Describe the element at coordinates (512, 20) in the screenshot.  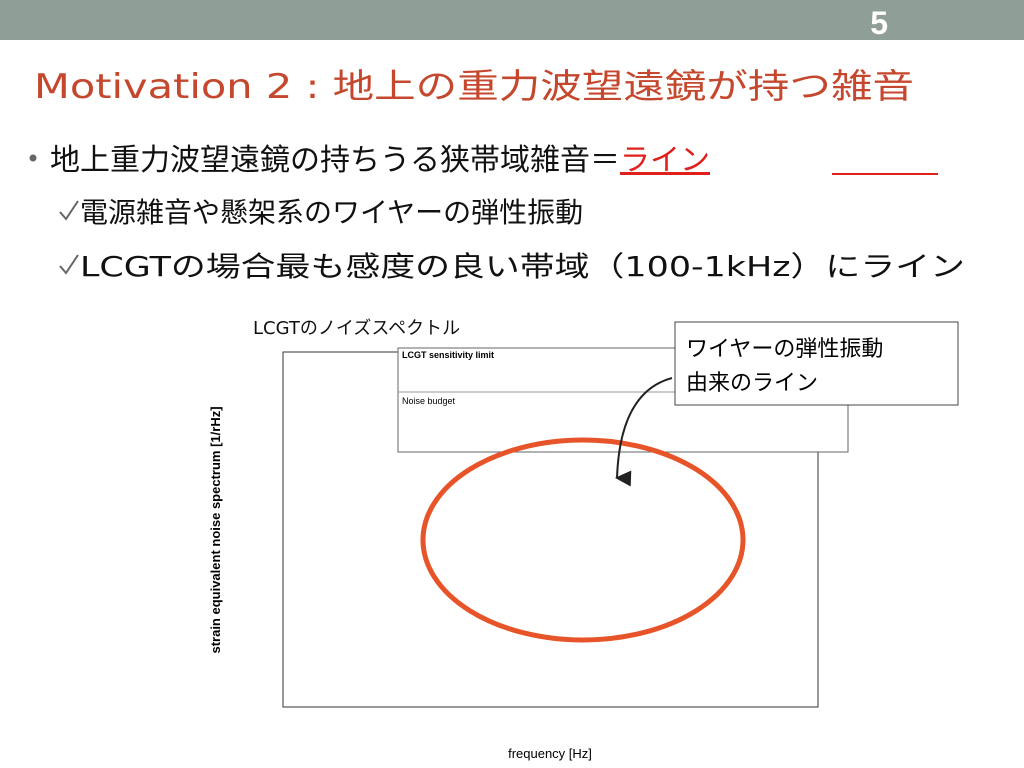
I see `top-bar` at that location.